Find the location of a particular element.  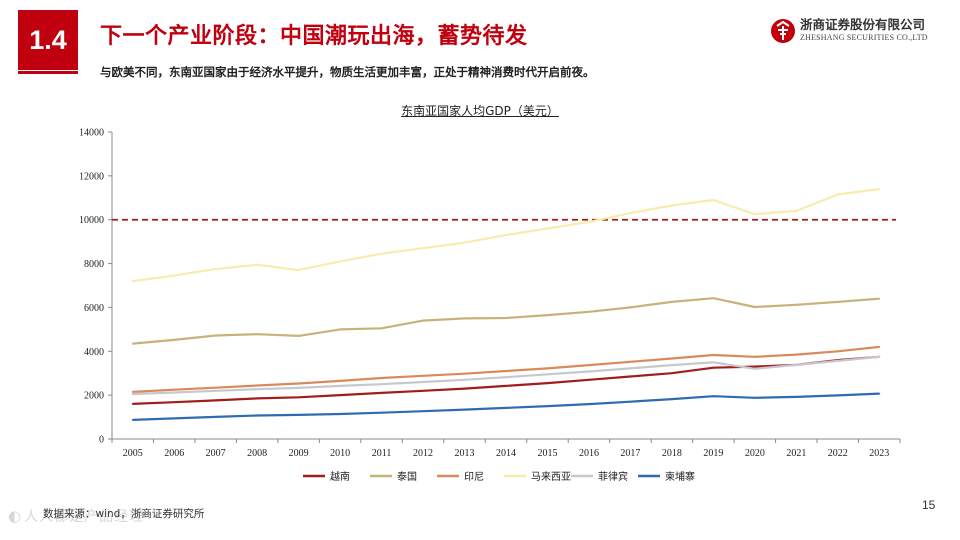

y-tick-label: 2000 is located at coordinates (94, 396).